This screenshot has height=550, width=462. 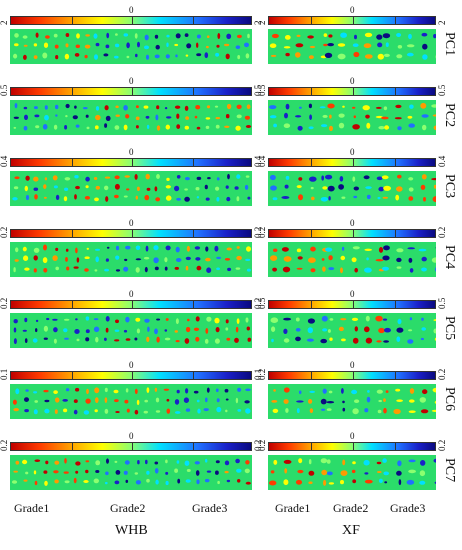 What do you see at coordinates (131, 530) in the screenshot?
I see `column-label-whb: WHB` at bounding box center [131, 530].